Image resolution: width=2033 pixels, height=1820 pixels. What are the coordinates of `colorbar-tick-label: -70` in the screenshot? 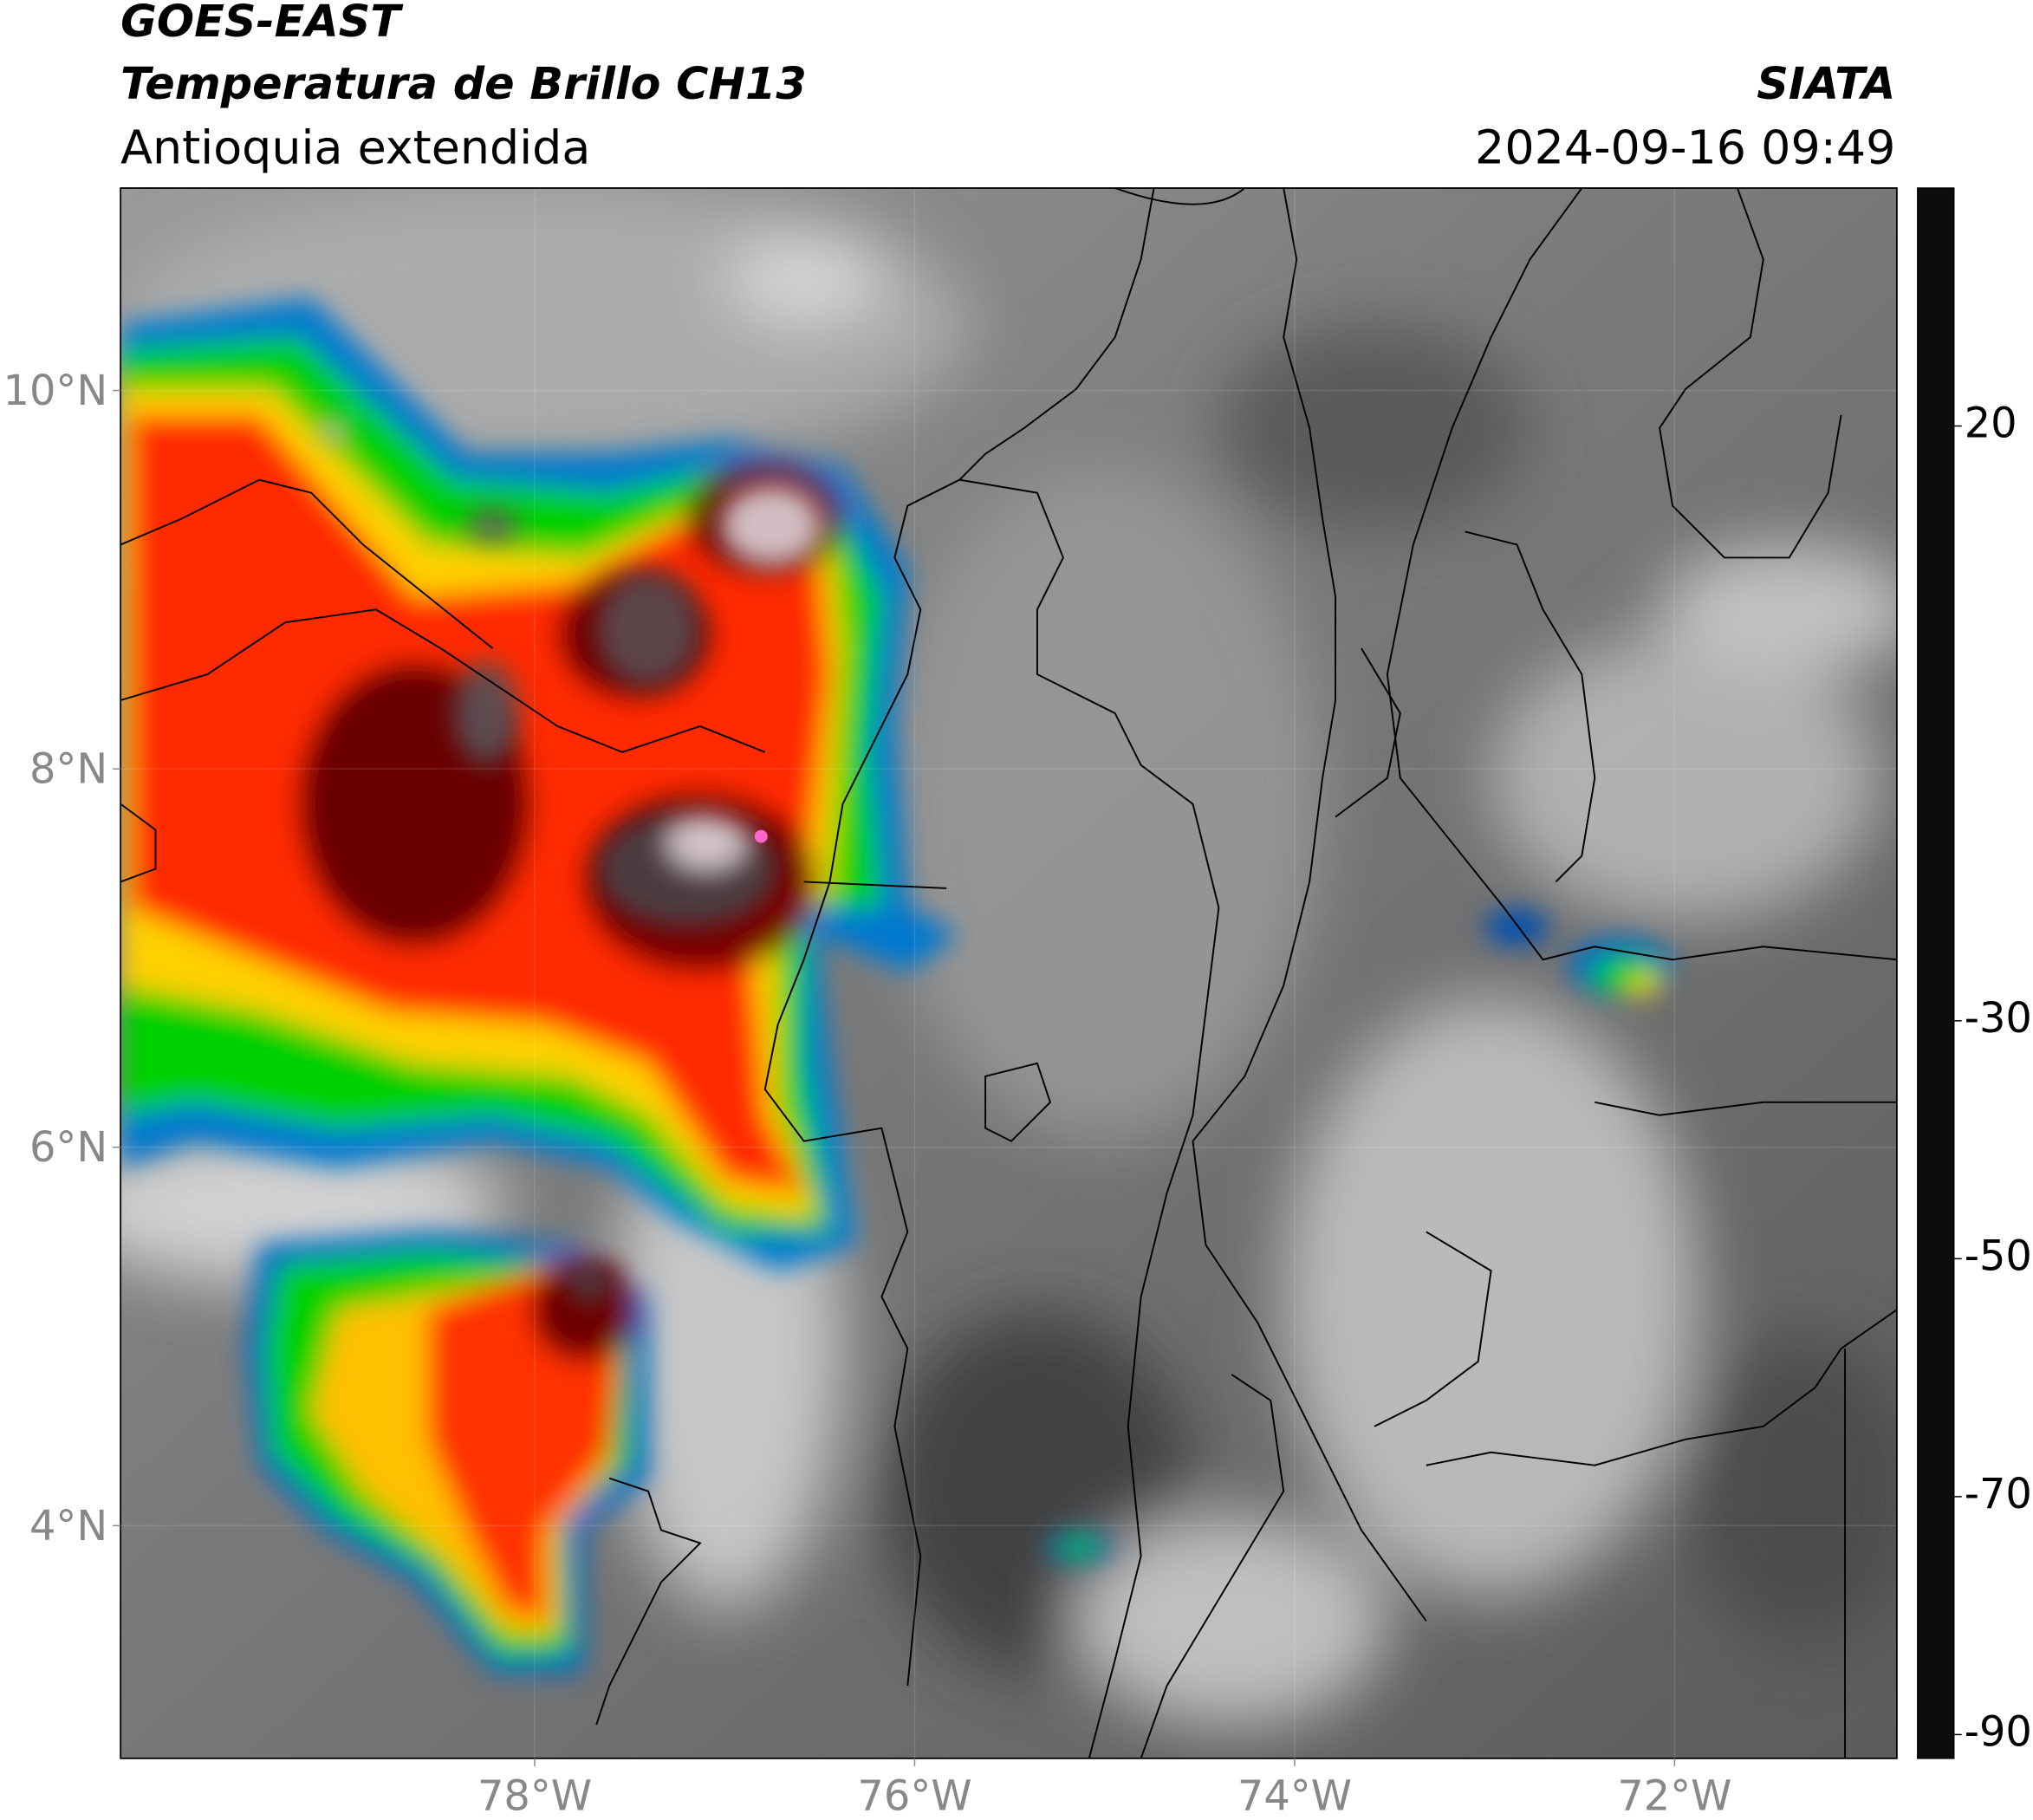 It's located at (1998, 1494).